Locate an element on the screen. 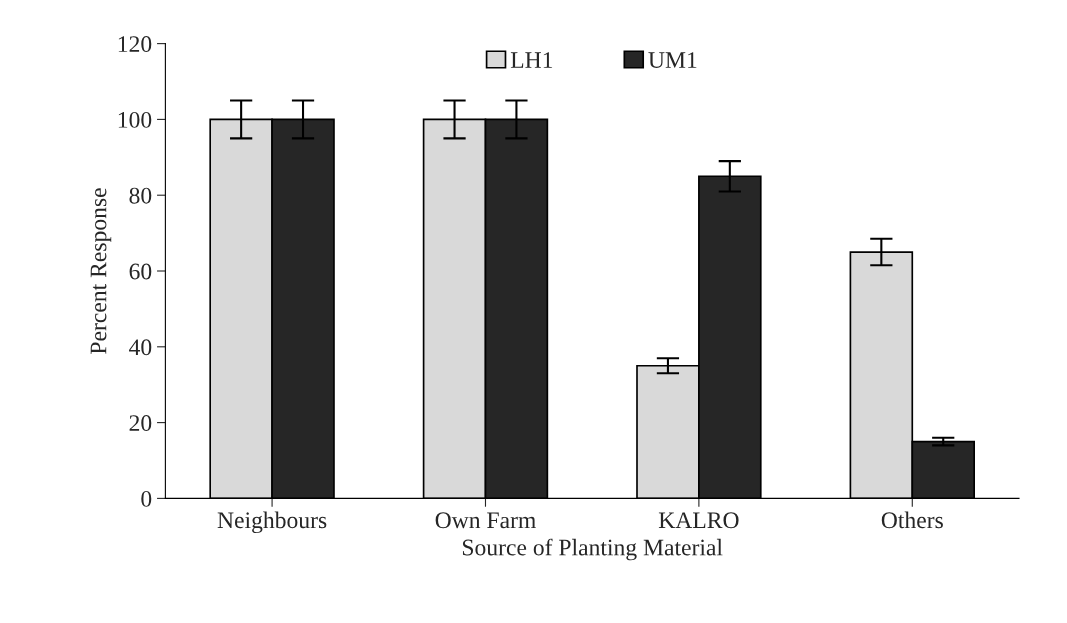  legend-label: LH1 is located at coordinates (531, 60).